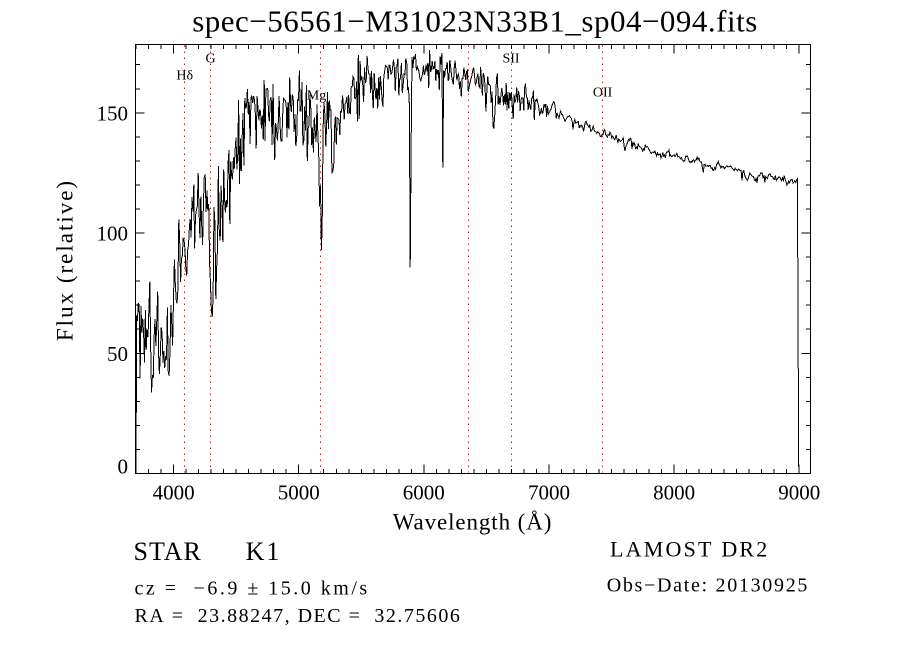  Describe the element at coordinates (184, 76) in the screenshot. I see `svg-text: Hδ` at that location.